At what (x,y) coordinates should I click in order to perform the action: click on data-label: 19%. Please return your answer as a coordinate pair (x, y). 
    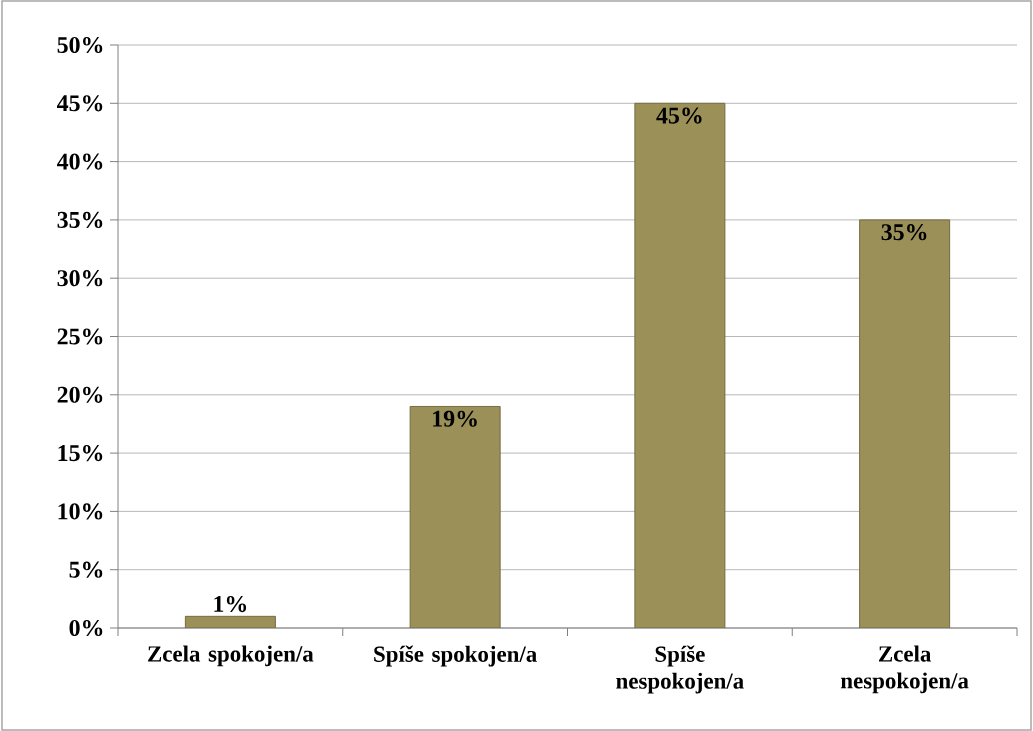
    Looking at the image, I should click on (455, 418).